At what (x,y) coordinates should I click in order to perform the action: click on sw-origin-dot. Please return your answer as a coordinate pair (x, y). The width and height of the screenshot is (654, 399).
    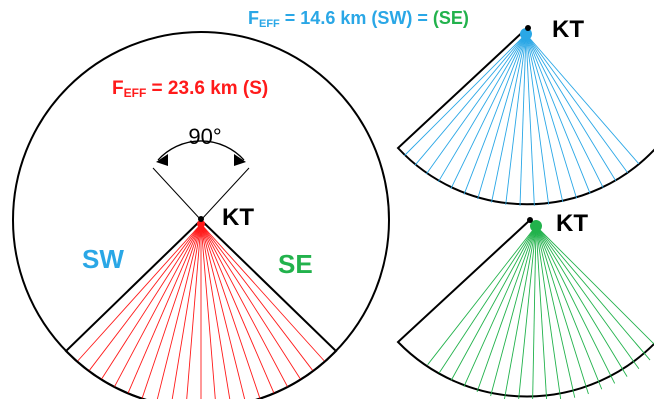
    Looking at the image, I should click on (528, 28).